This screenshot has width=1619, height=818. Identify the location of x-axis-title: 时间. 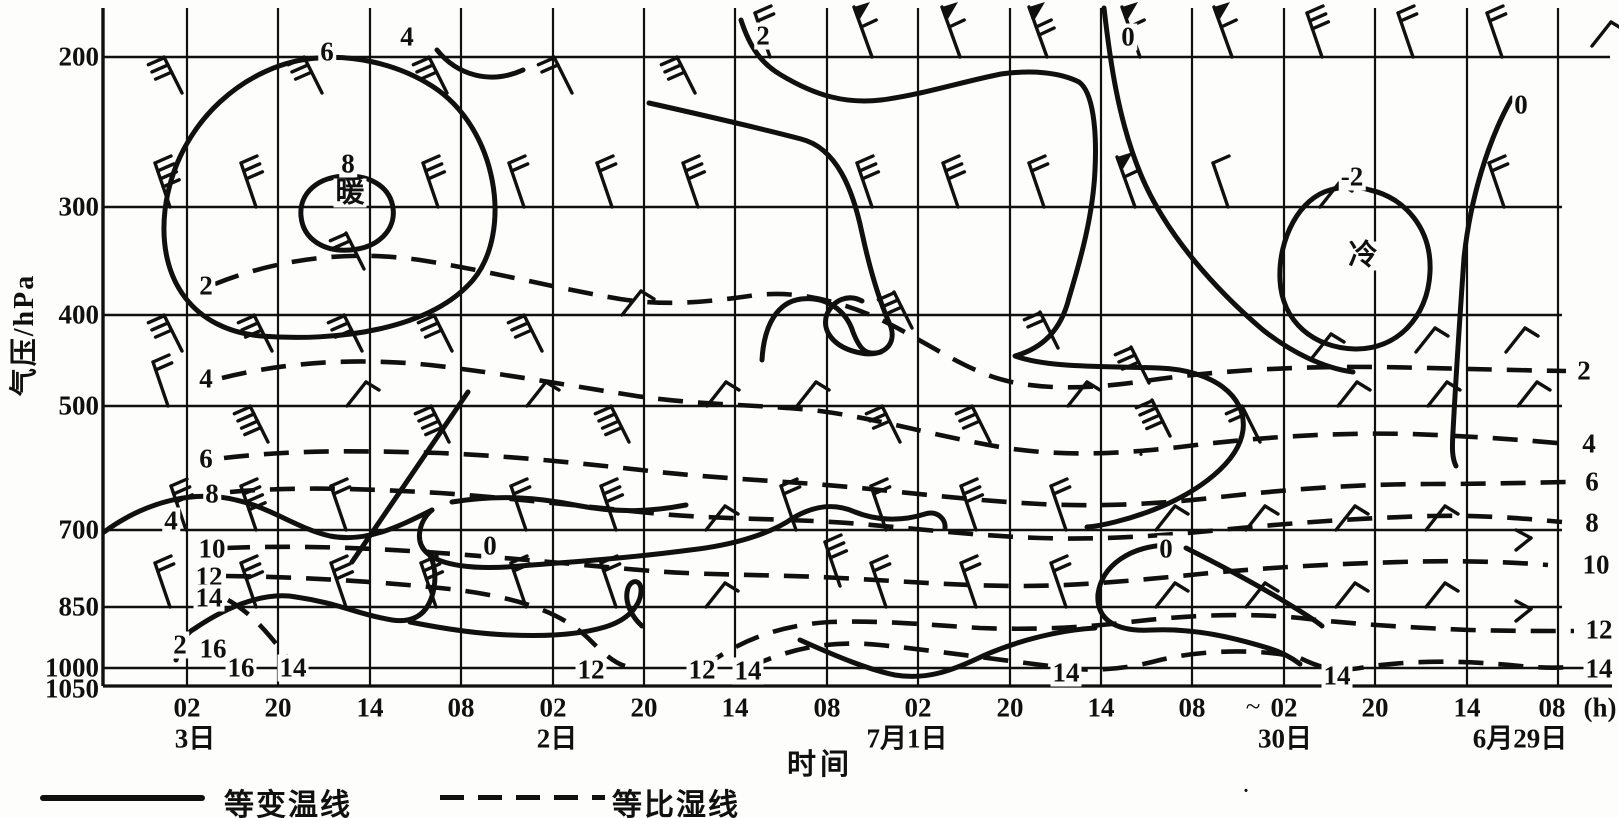
(820, 765).